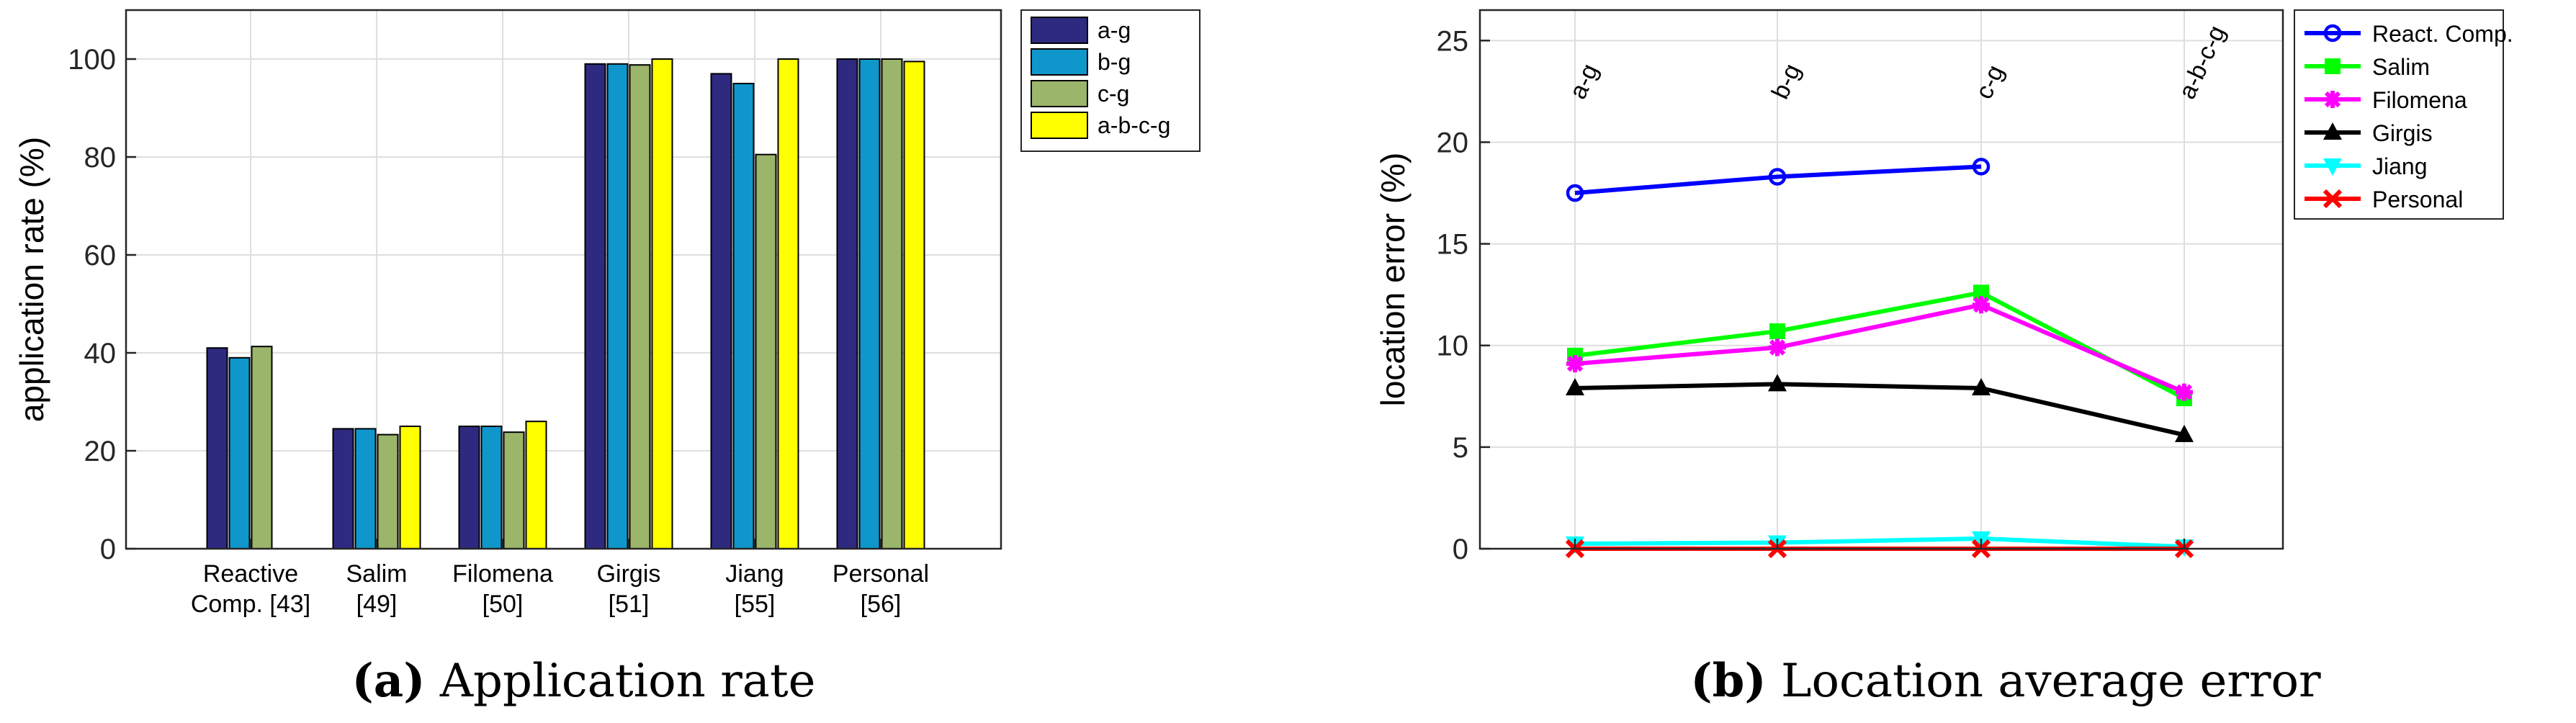  Describe the element at coordinates (1879, 542) in the screenshot. I see `series-line-jiang` at that location.